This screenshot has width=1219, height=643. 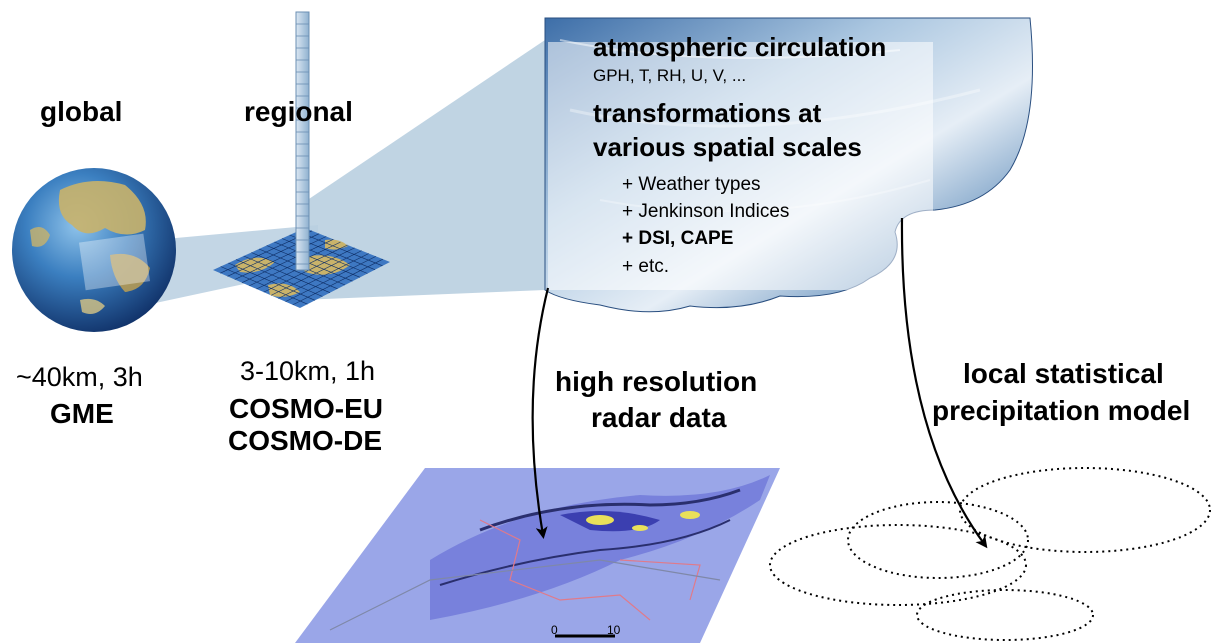 I want to click on radar-map, so click(x=537, y=555).